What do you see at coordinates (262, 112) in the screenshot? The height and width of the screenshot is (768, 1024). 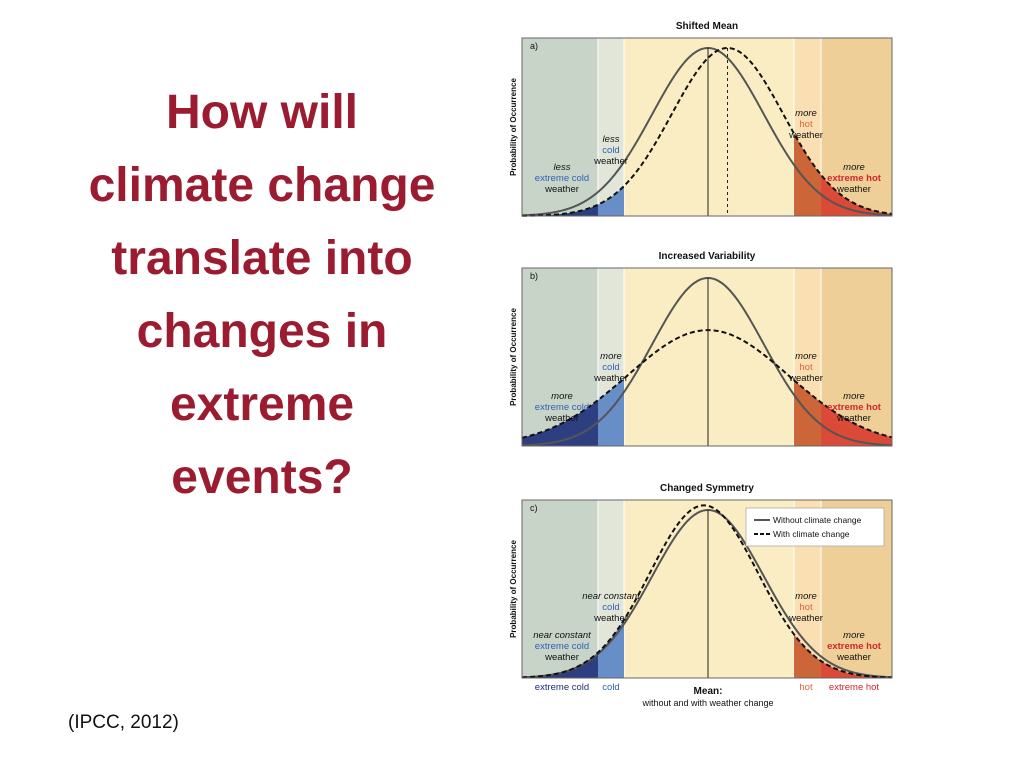 I see `title-line: How will` at bounding box center [262, 112].